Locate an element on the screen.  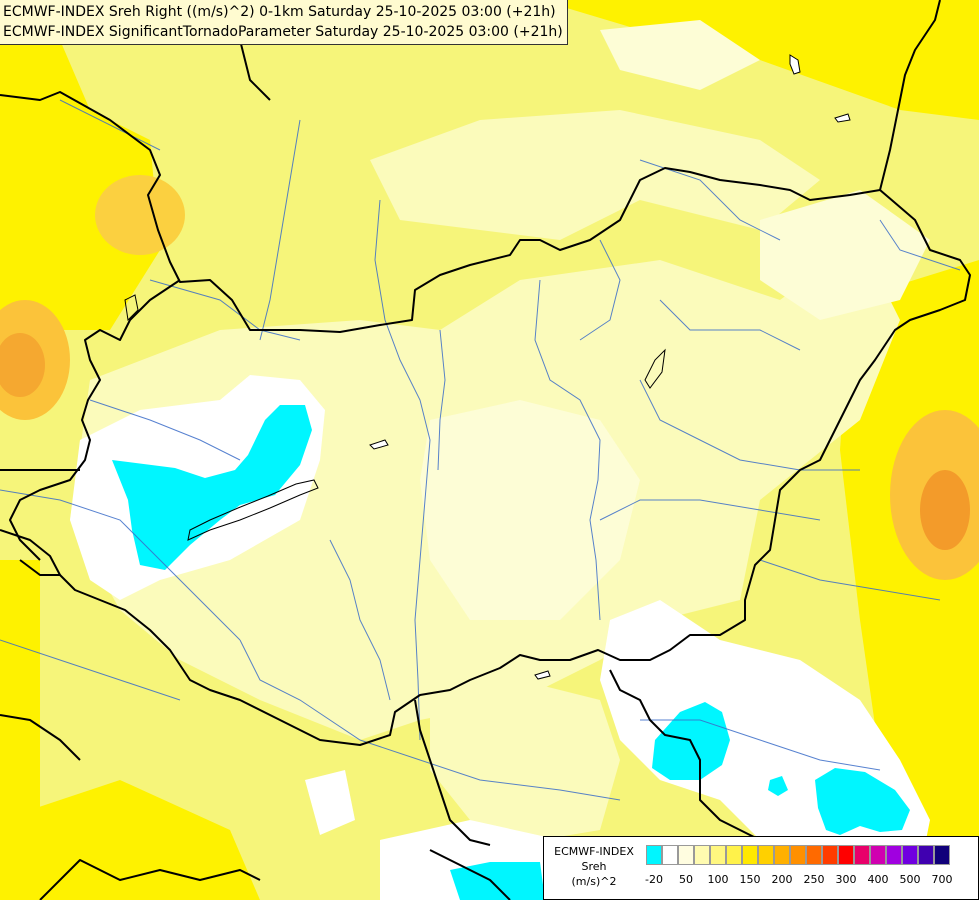
legend-title-line-2: Sreh is located at coordinates (594, 866).